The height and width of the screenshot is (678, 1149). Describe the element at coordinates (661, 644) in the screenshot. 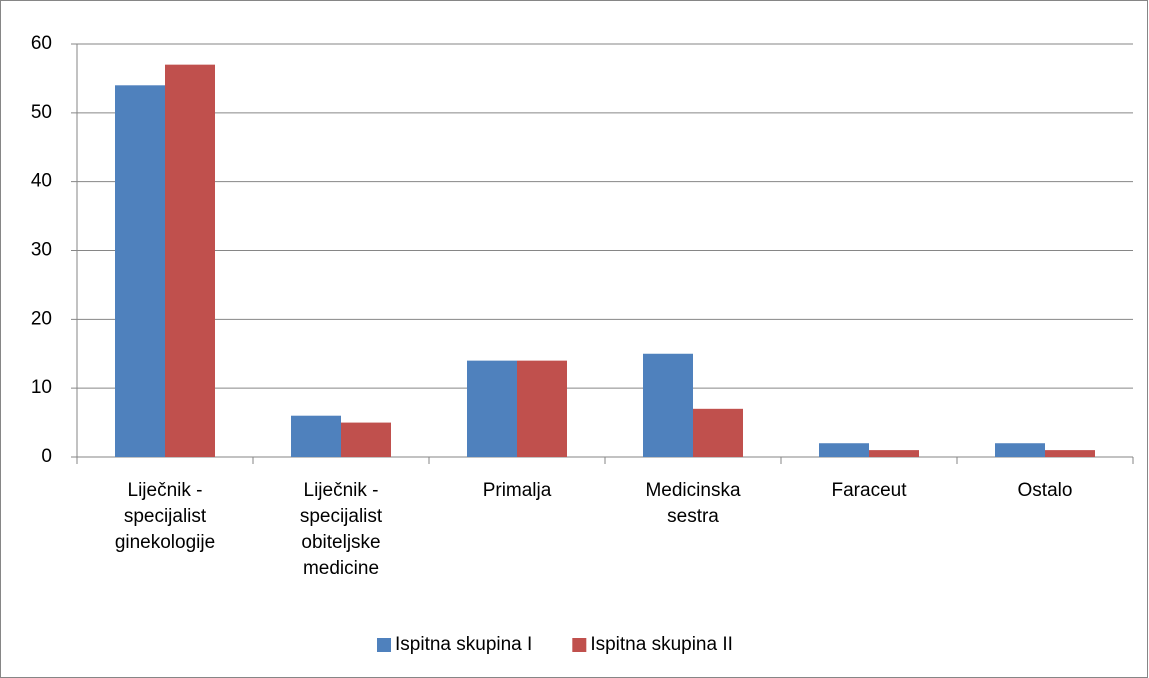

I see `legend-label: Ispitna skupina II` at that location.